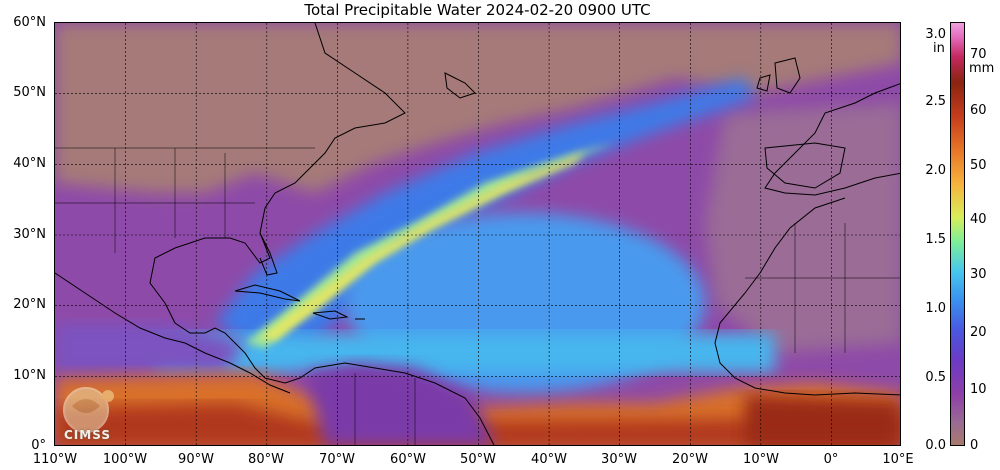  I want to click on cbar-in-2.5: 2.5, so click(935, 101).